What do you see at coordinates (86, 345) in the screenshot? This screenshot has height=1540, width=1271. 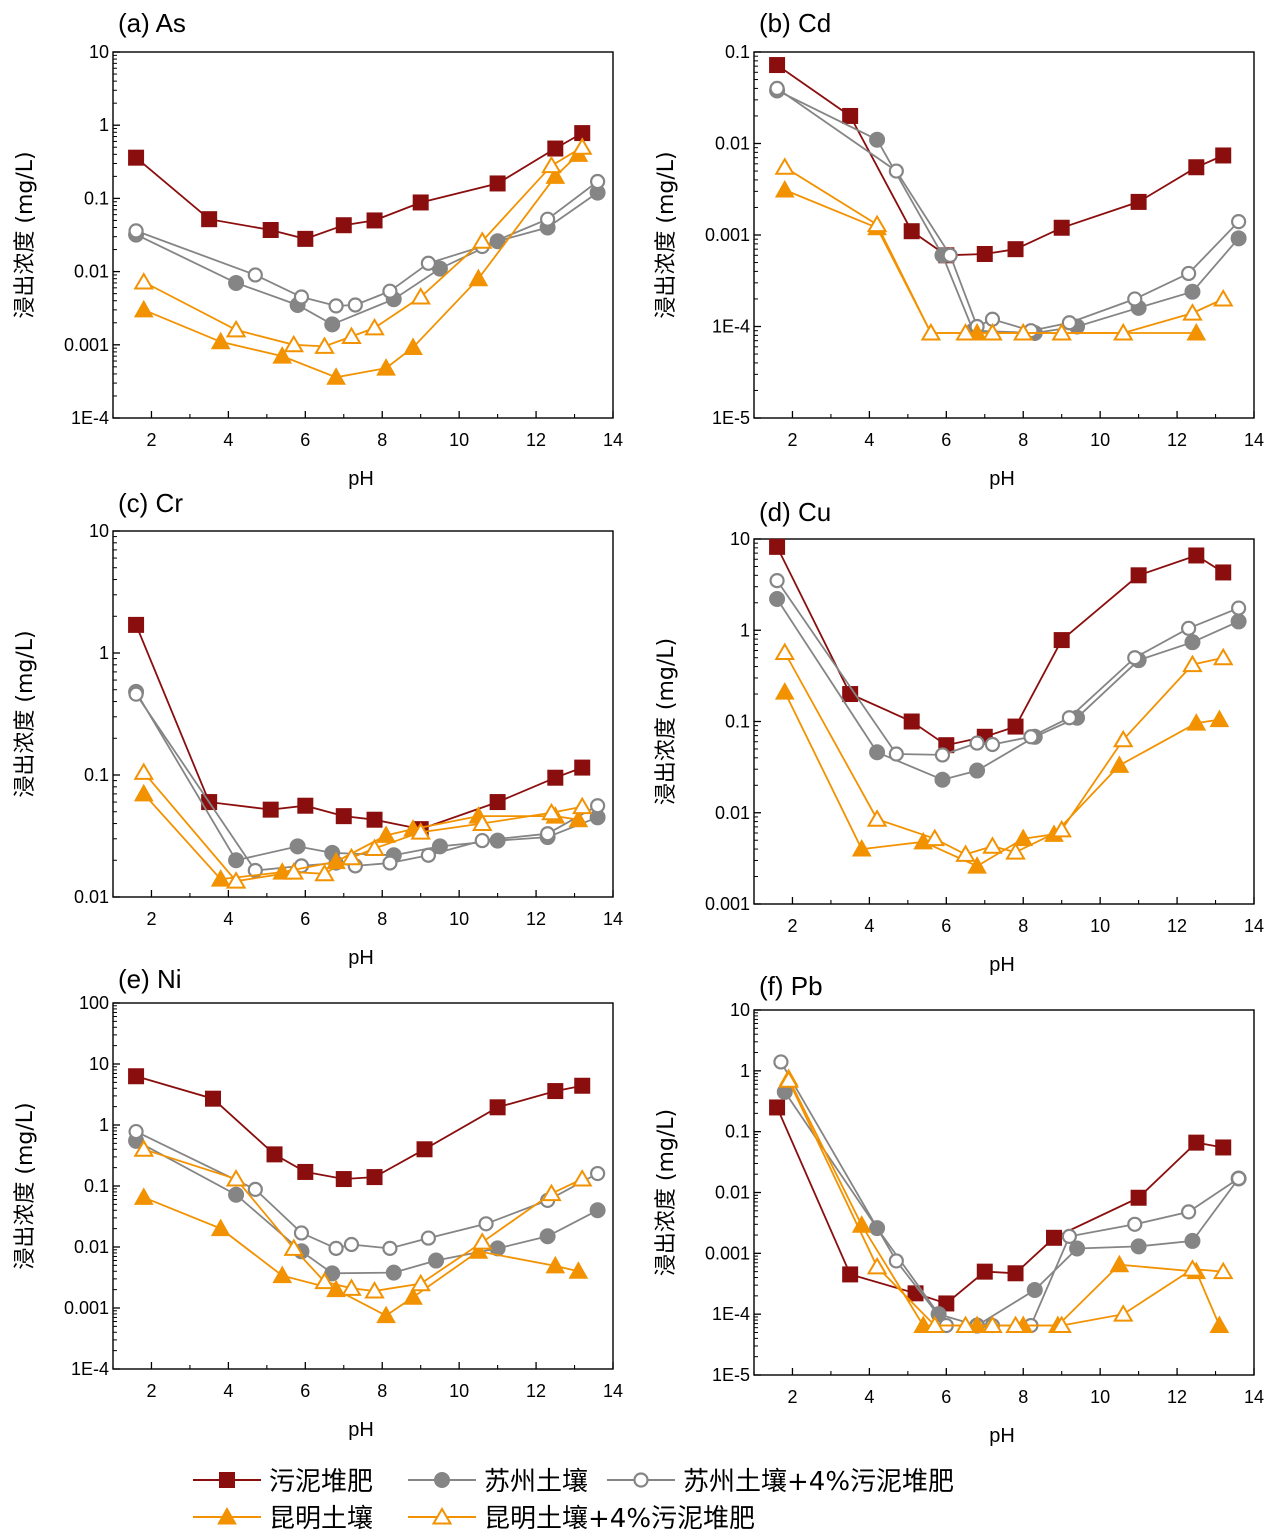 I see `y-tick-label: 0.001` at bounding box center [86, 345].